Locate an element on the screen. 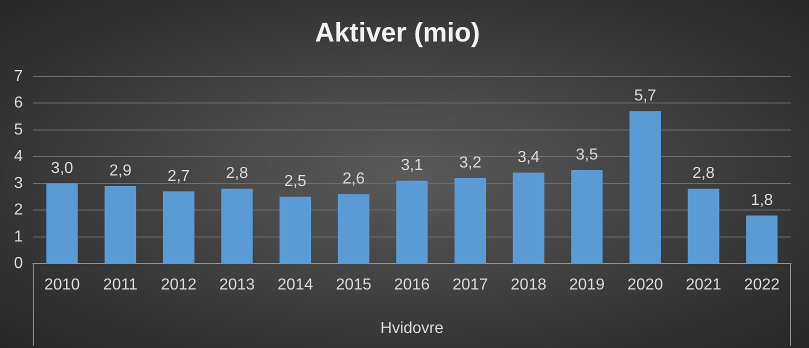 Image resolution: width=809 pixels, height=348 pixels. y-tick-label: 3 is located at coordinates (18, 183).